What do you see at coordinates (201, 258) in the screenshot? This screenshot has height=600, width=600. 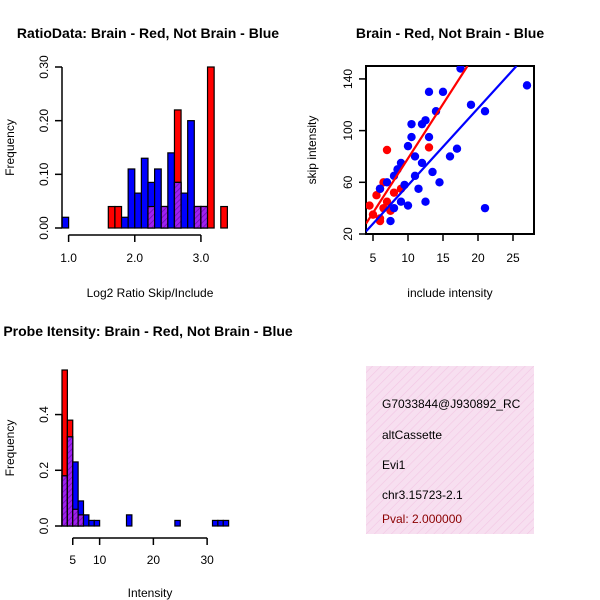 I see `x-tick-label: 3.0` at bounding box center [201, 258].